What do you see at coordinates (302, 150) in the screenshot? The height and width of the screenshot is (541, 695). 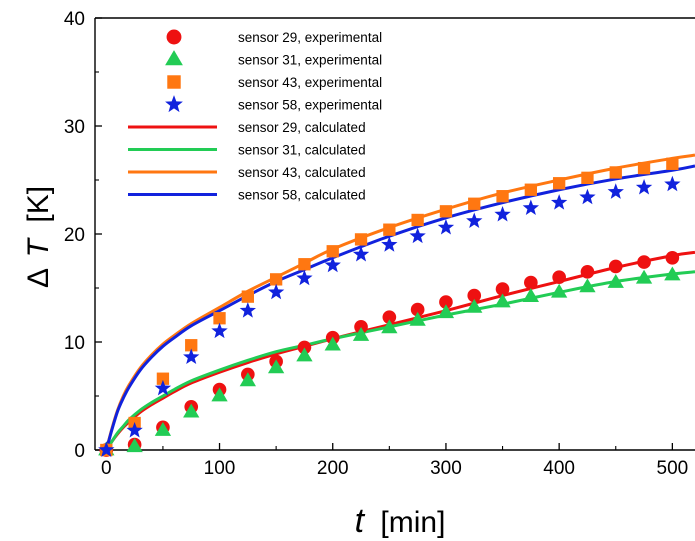 I see `legend-label: sensor 31, calculated` at bounding box center [302, 150].